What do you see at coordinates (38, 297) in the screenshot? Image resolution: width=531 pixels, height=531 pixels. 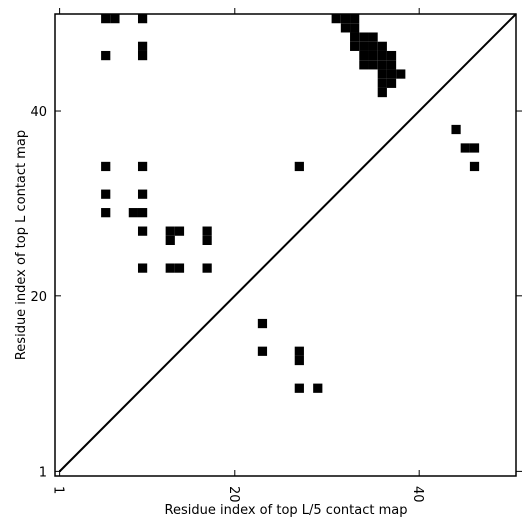 I see `y-tick-label: 20` at bounding box center [38, 297].